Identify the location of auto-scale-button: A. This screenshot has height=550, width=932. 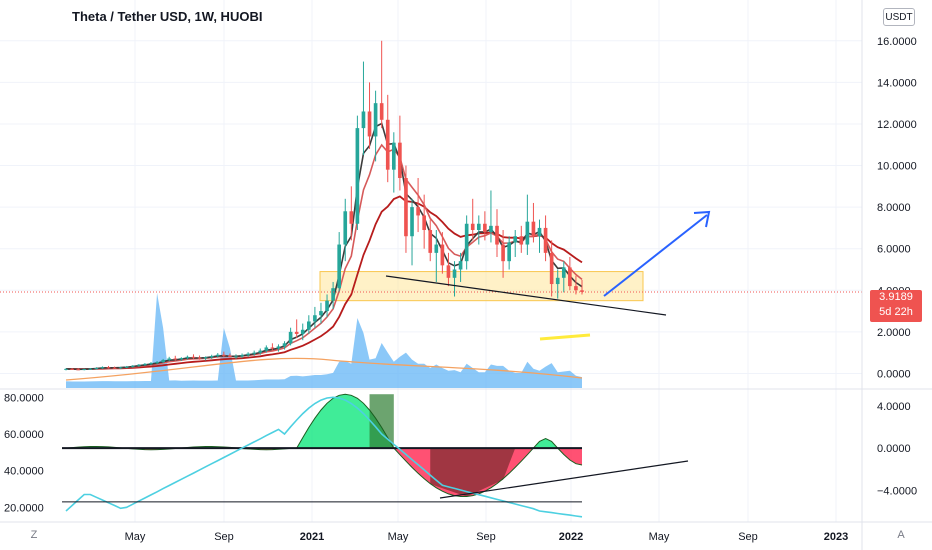
(901, 535).